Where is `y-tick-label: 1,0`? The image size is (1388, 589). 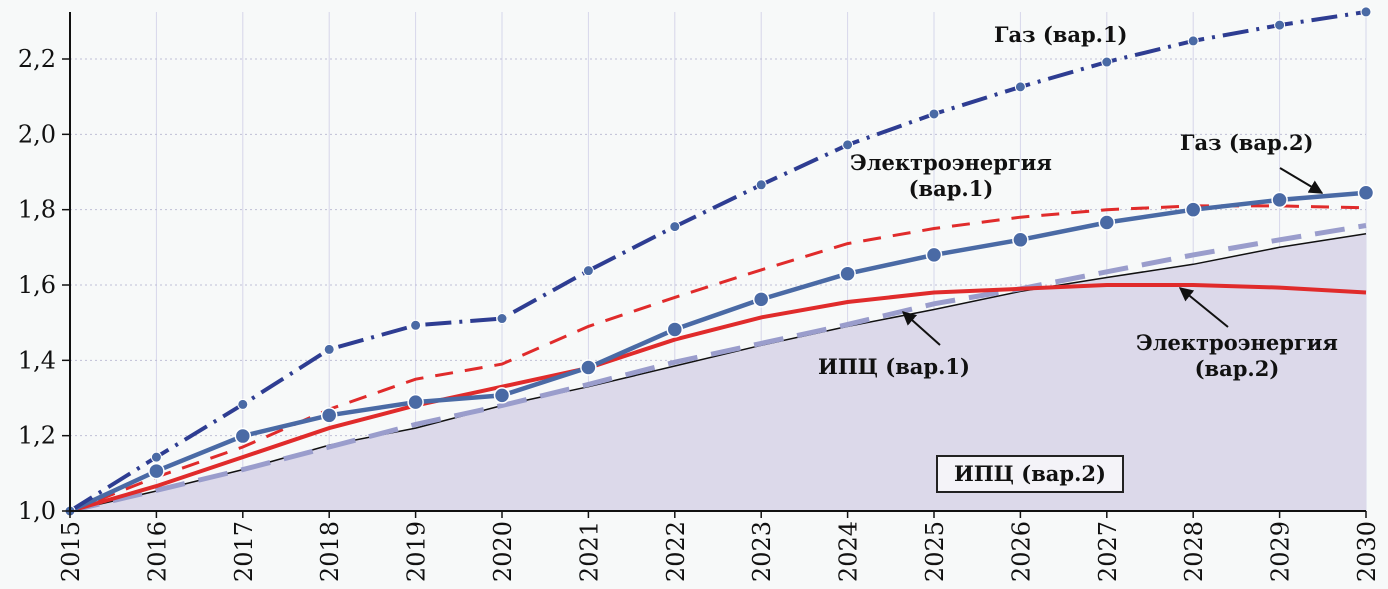 y-tick-label: 1,0 is located at coordinates (37, 511).